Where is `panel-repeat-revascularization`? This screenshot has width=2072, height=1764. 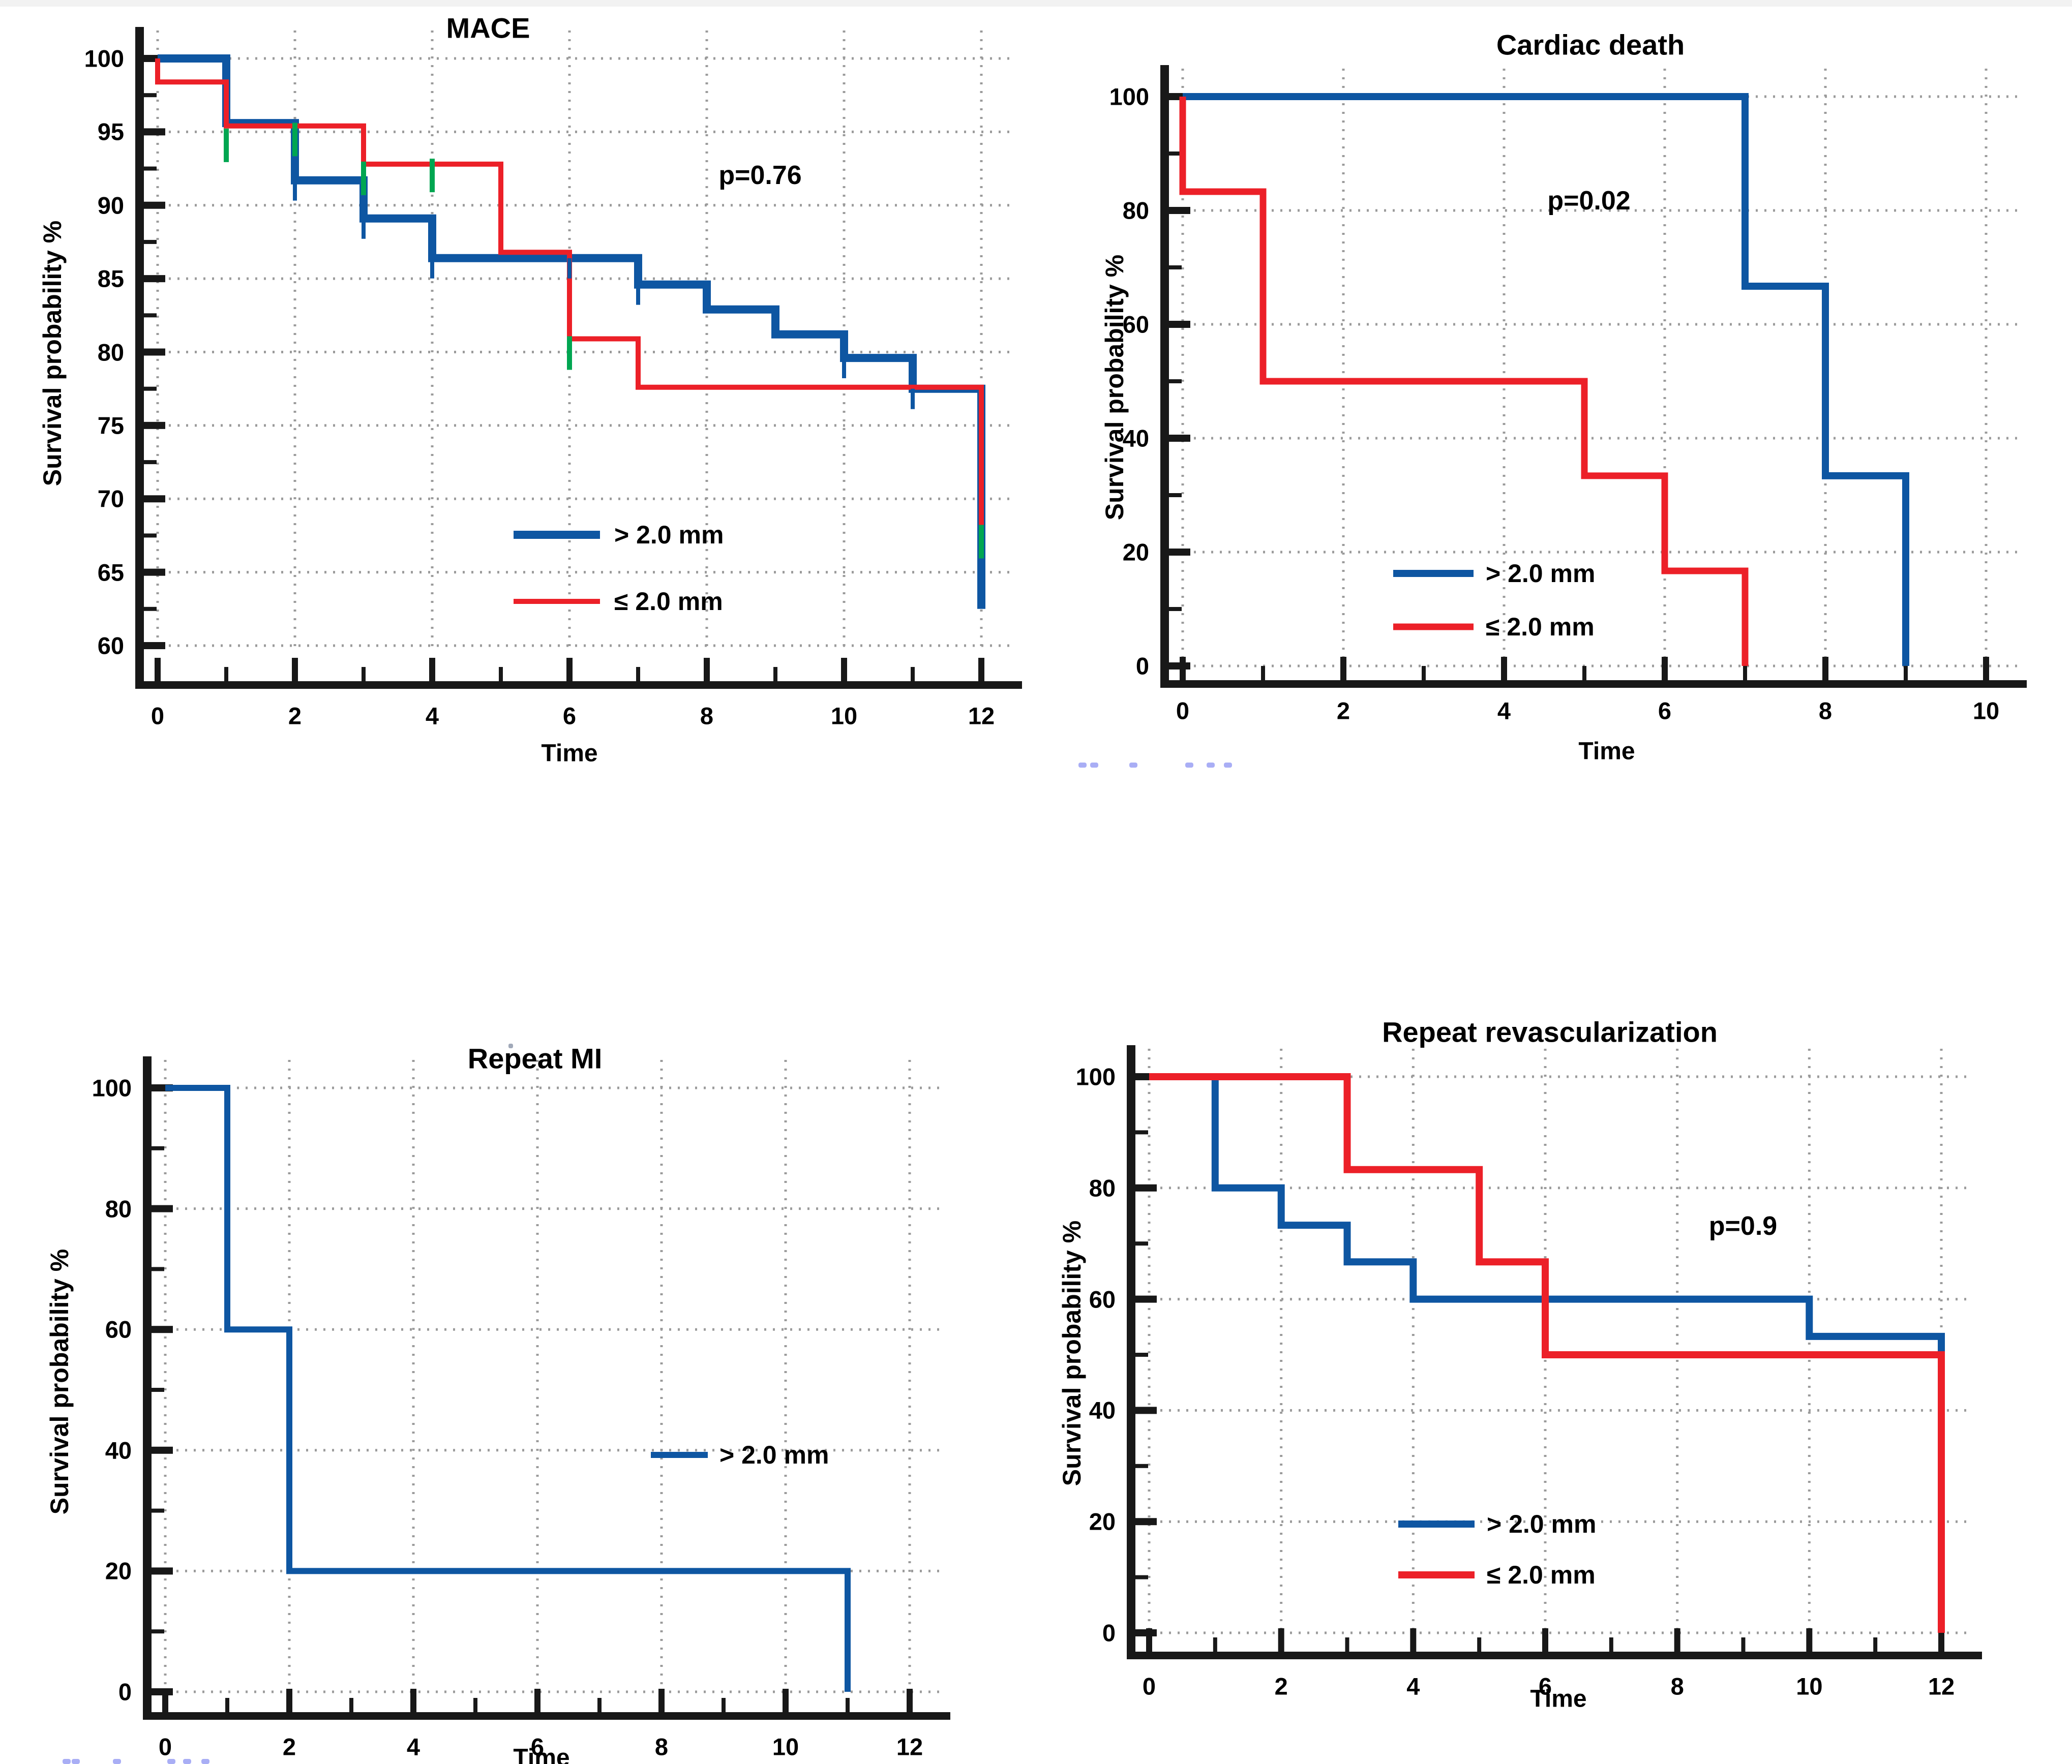
panel-repeat-revascularization is located at coordinates (1555, 1352).